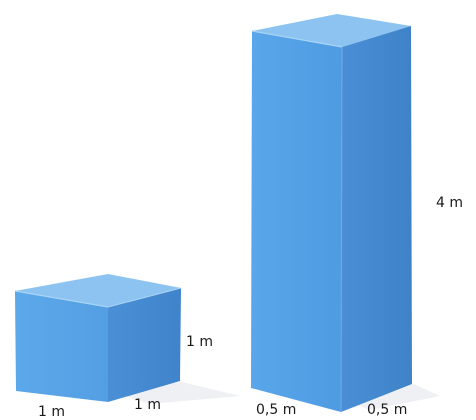  What do you see at coordinates (276, 410) in the screenshot?
I see `prism-width-label: 0,5 m` at bounding box center [276, 410].